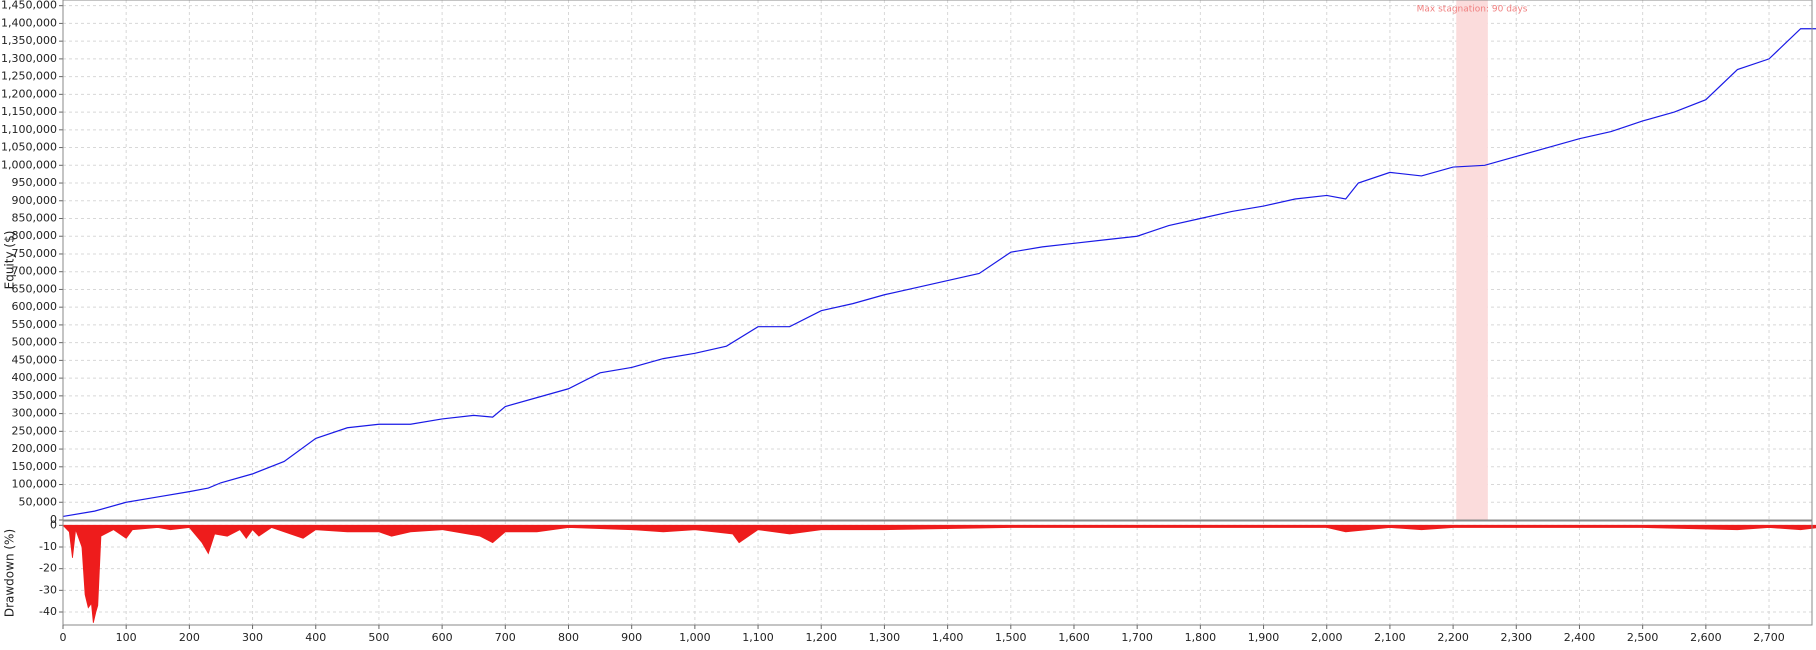  Describe the element at coordinates (35, 484) in the screenshot. I see `y-tick-label: 100,000` at that location.